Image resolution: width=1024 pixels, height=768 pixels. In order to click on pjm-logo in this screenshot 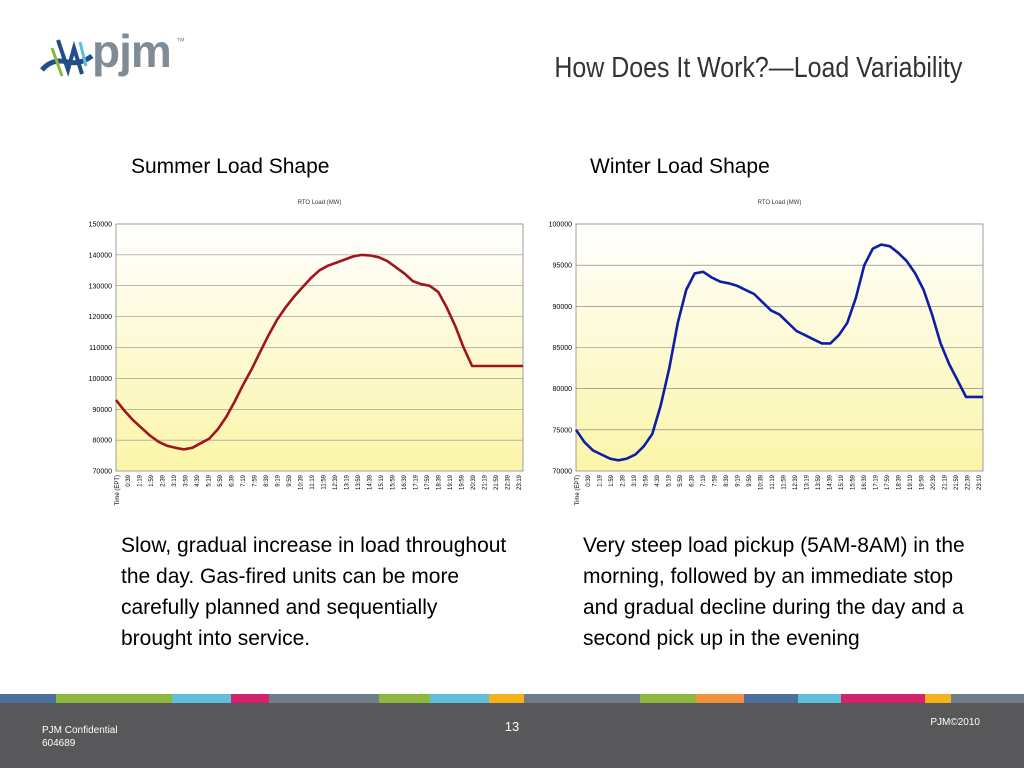, I will do `click(113, 60)`.